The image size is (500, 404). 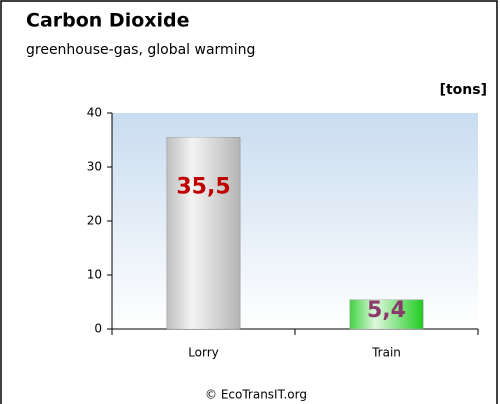 What do you see at coordinates (108, 21) in the screenshot?
I see `chart-title: Carbon Dioxide` at bounding box center [108, 21].